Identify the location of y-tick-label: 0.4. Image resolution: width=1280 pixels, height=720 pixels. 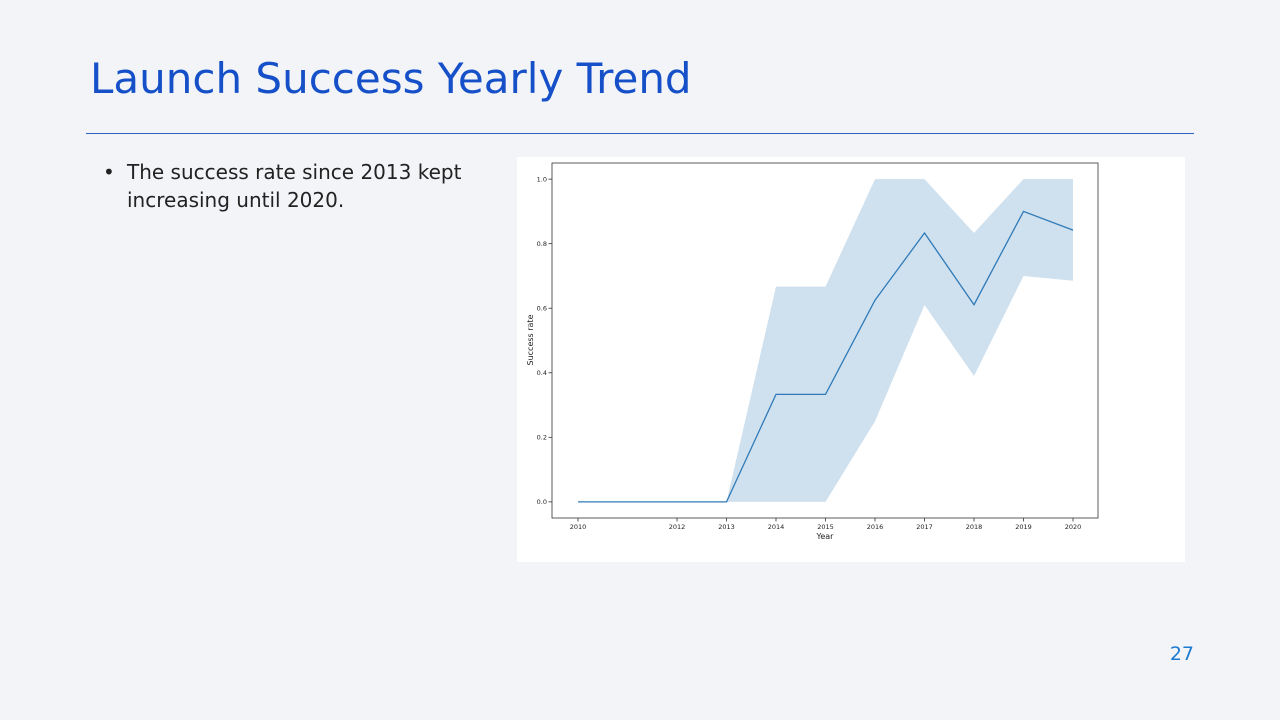
(542, 373).